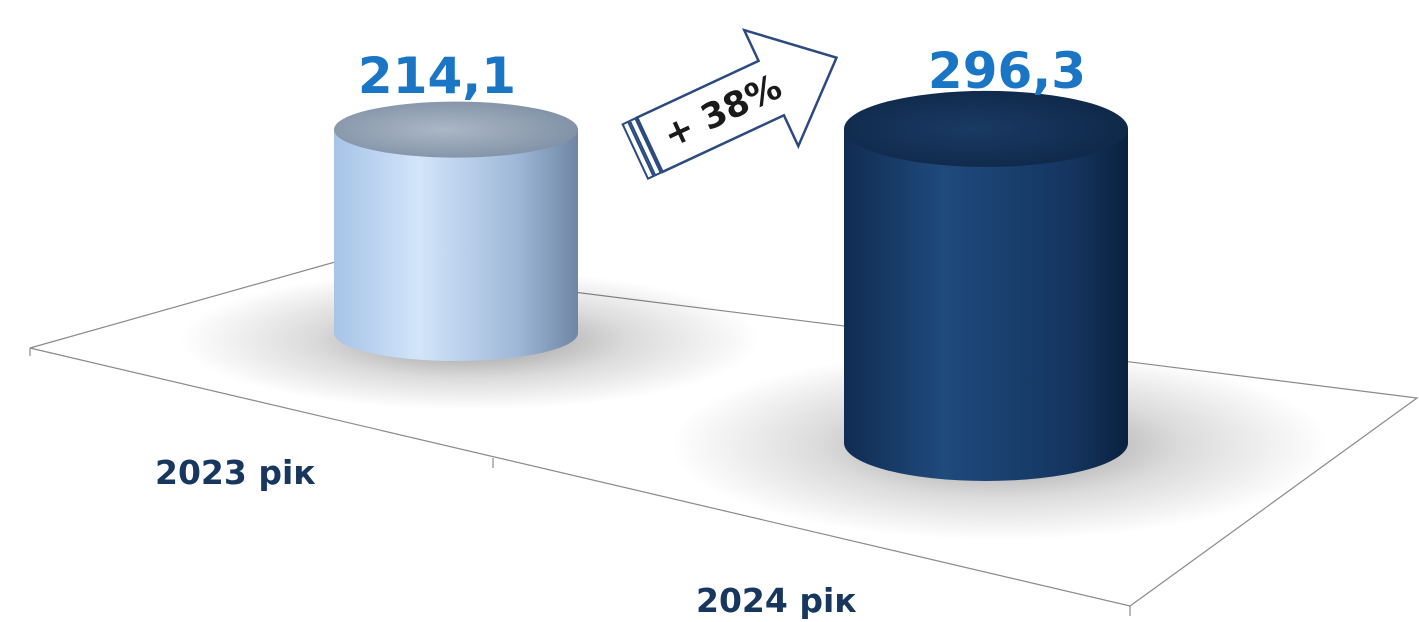  What do you see at coordinates (986, 128) in the screenshot?
I see `bar-top-2024` at bounding box center [986, 128].